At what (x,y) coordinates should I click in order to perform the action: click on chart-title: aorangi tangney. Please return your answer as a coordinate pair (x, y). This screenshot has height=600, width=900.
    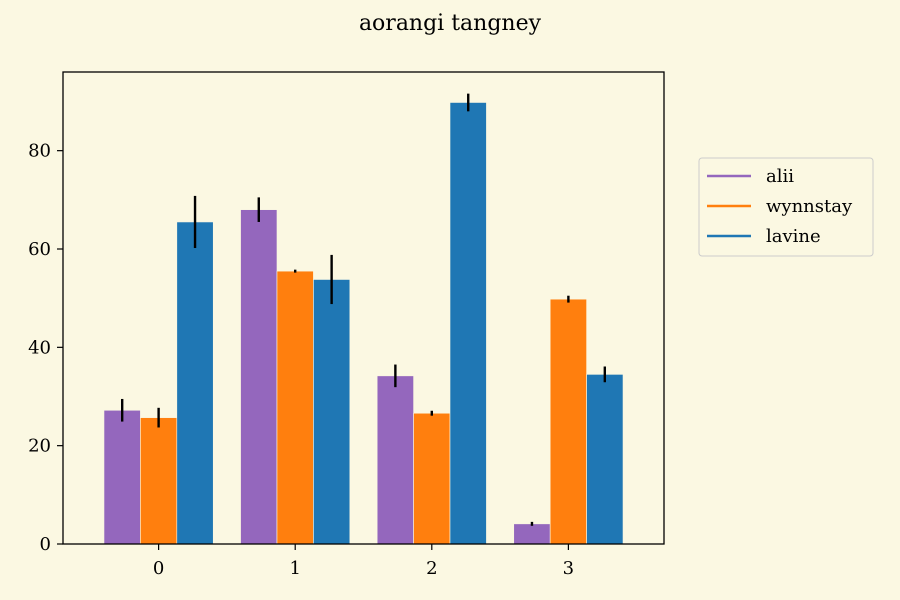
    Looking at the image, I should click on (450, 23).